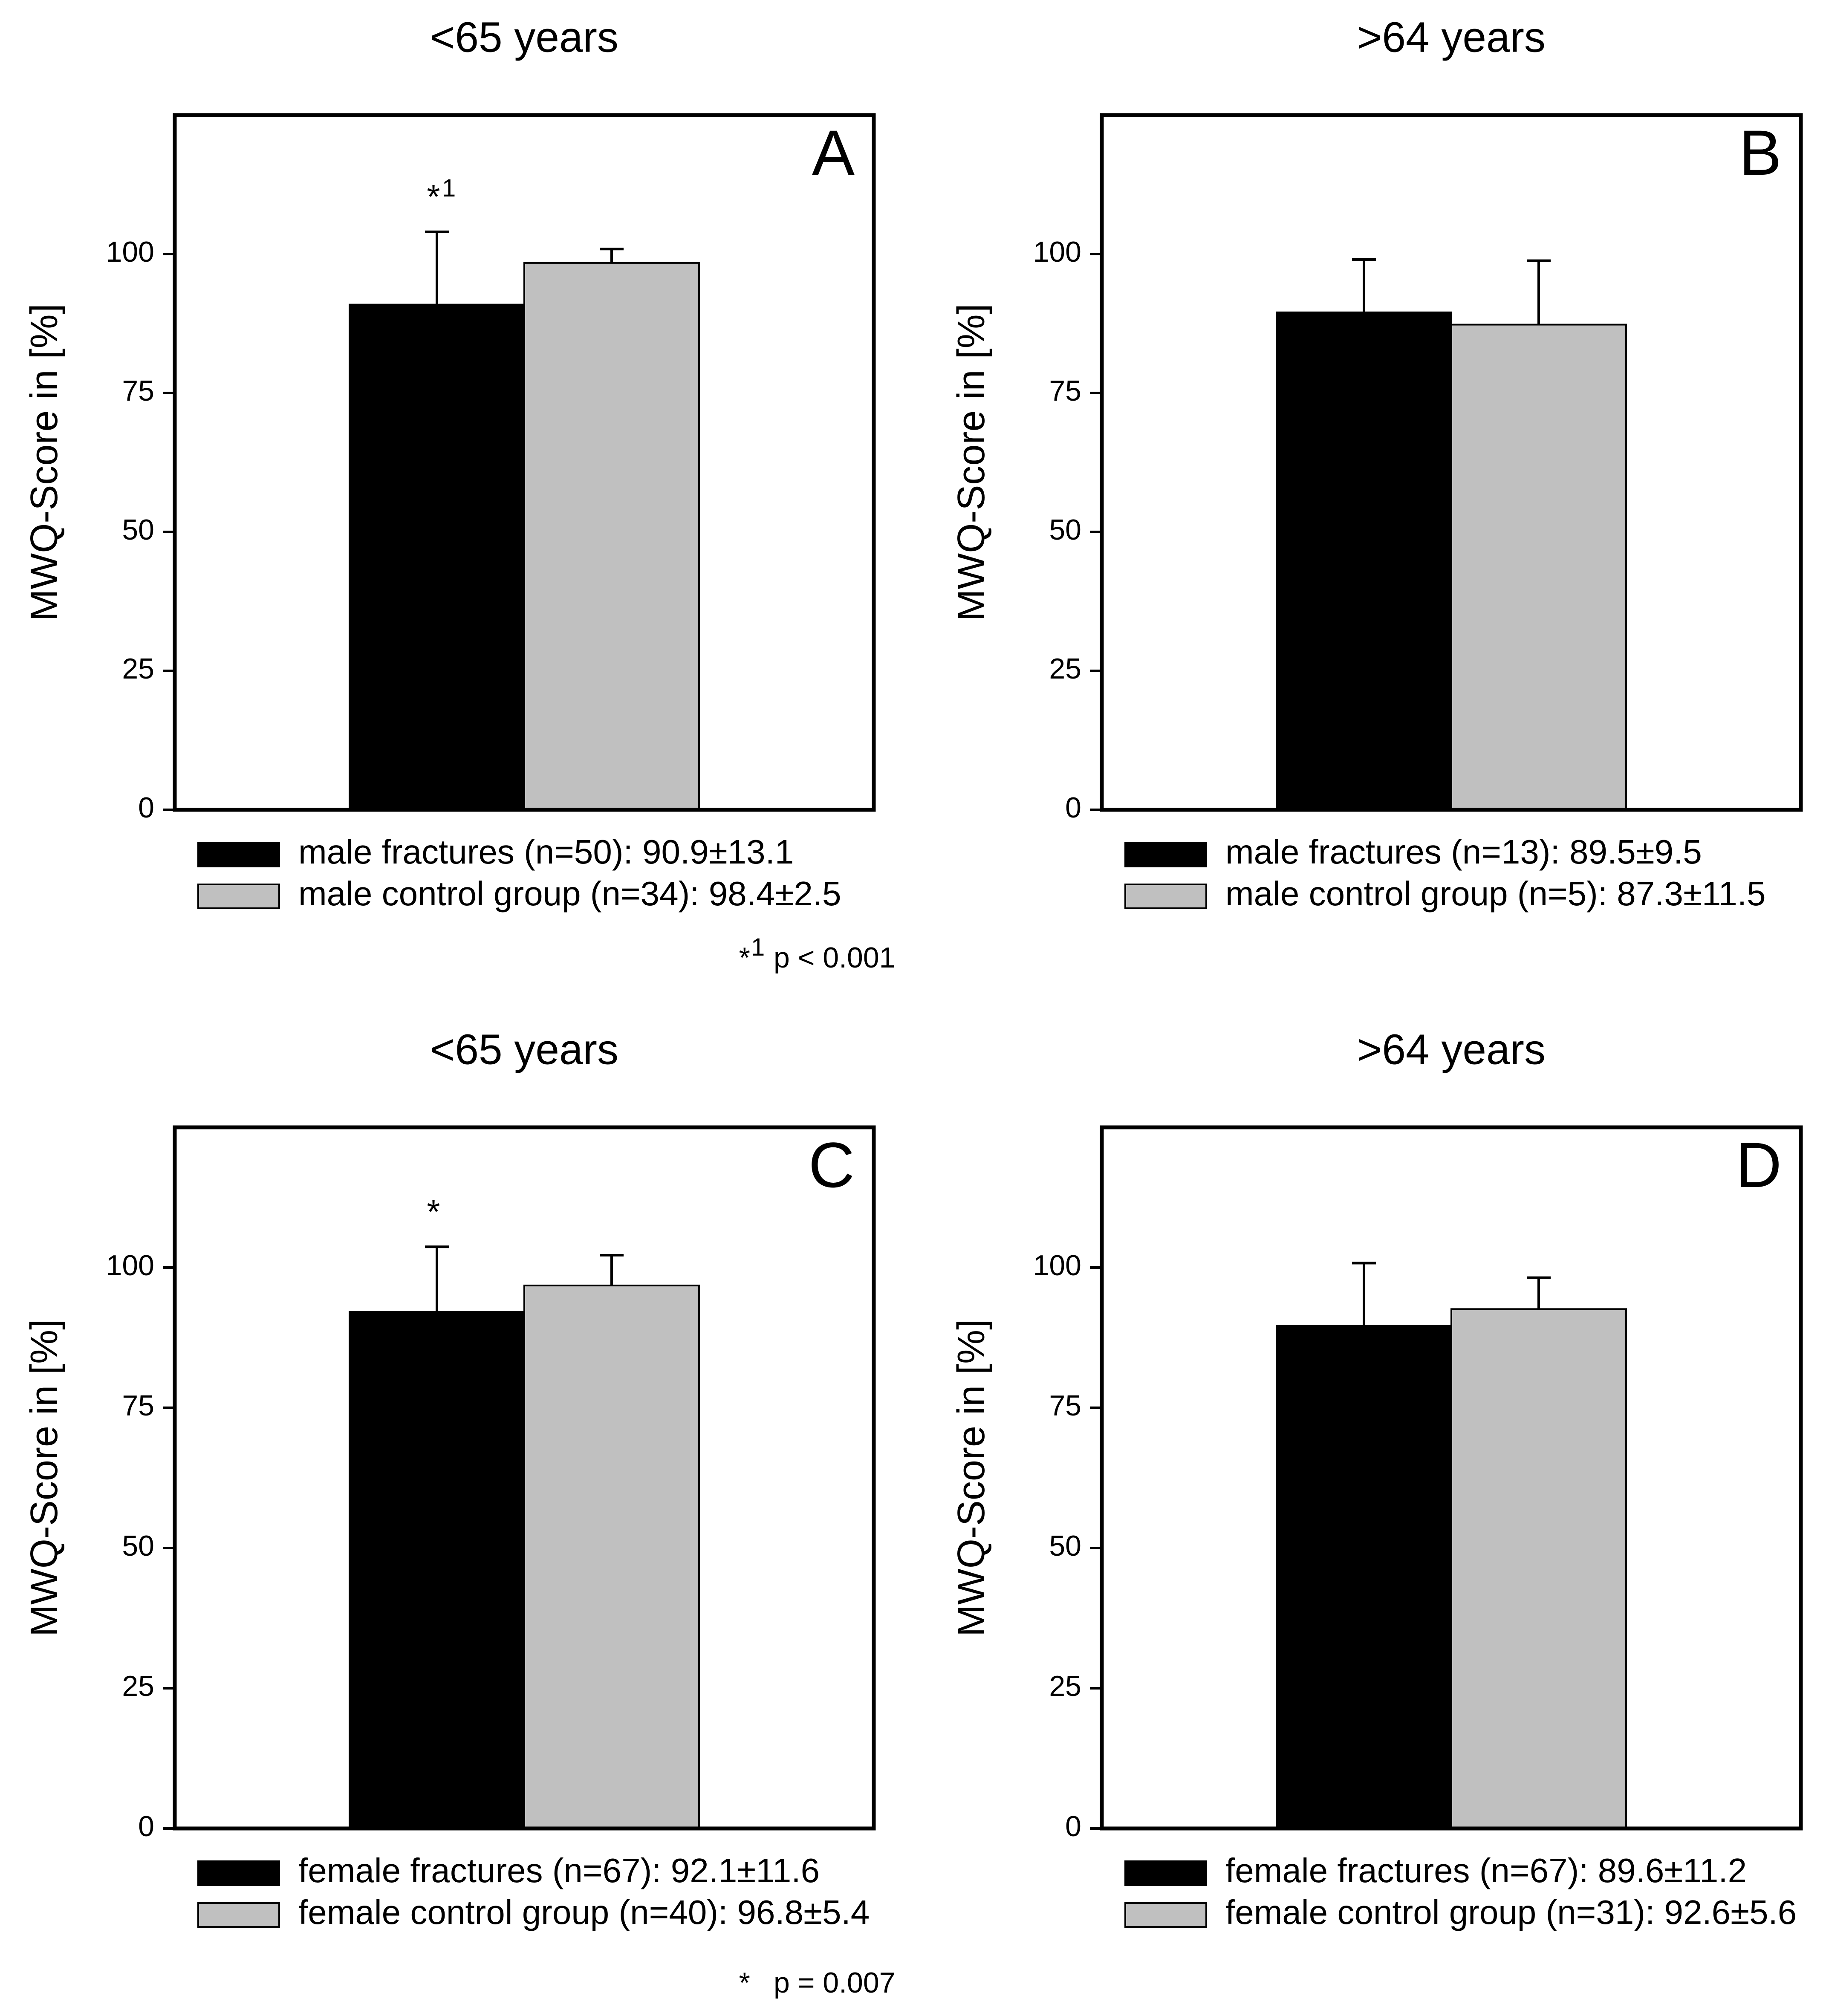 This screenshot has width=1826, height=2016. I want to click on legend-label-fractures: female fractures (n=67): 89.6±11.2, so click(1486, 1870).